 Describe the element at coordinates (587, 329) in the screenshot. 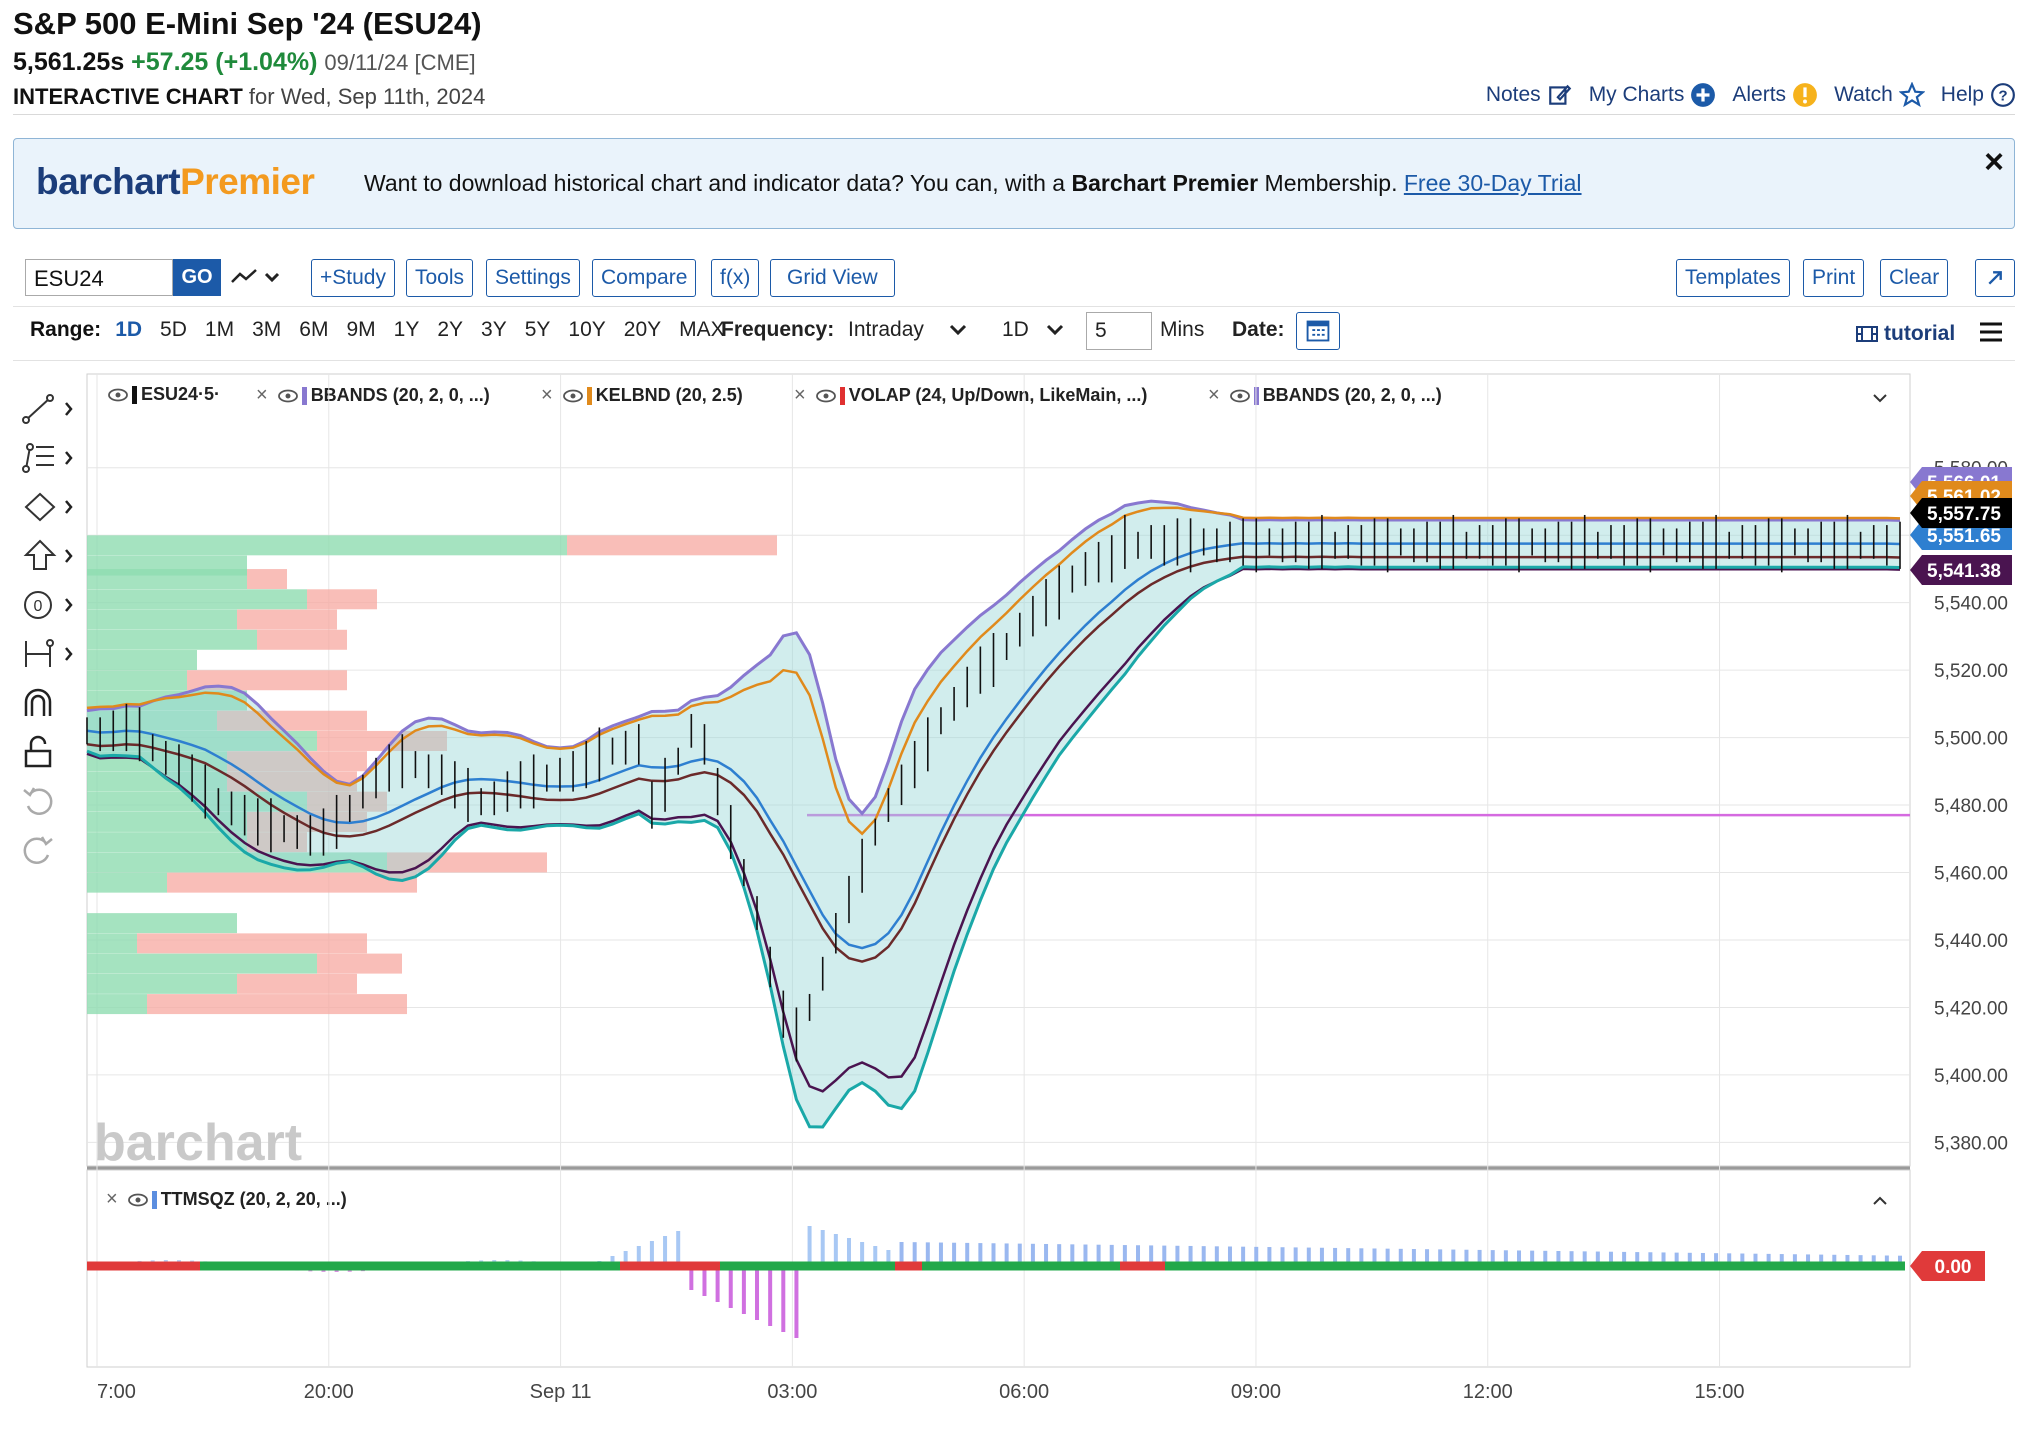

I see `range-10y: 10Y` at that location.